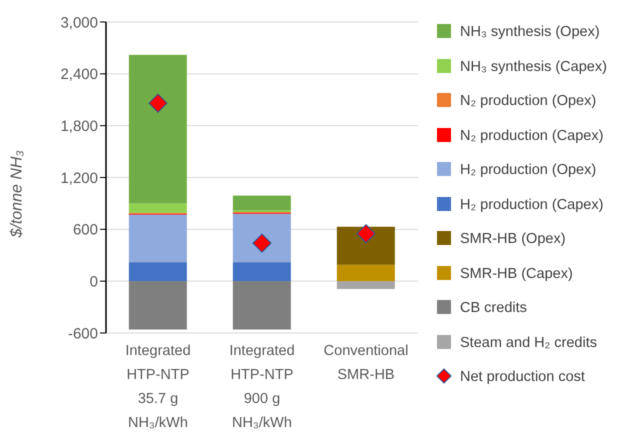  I want to click on y-tick-label: 1,800, so click(79, 126).